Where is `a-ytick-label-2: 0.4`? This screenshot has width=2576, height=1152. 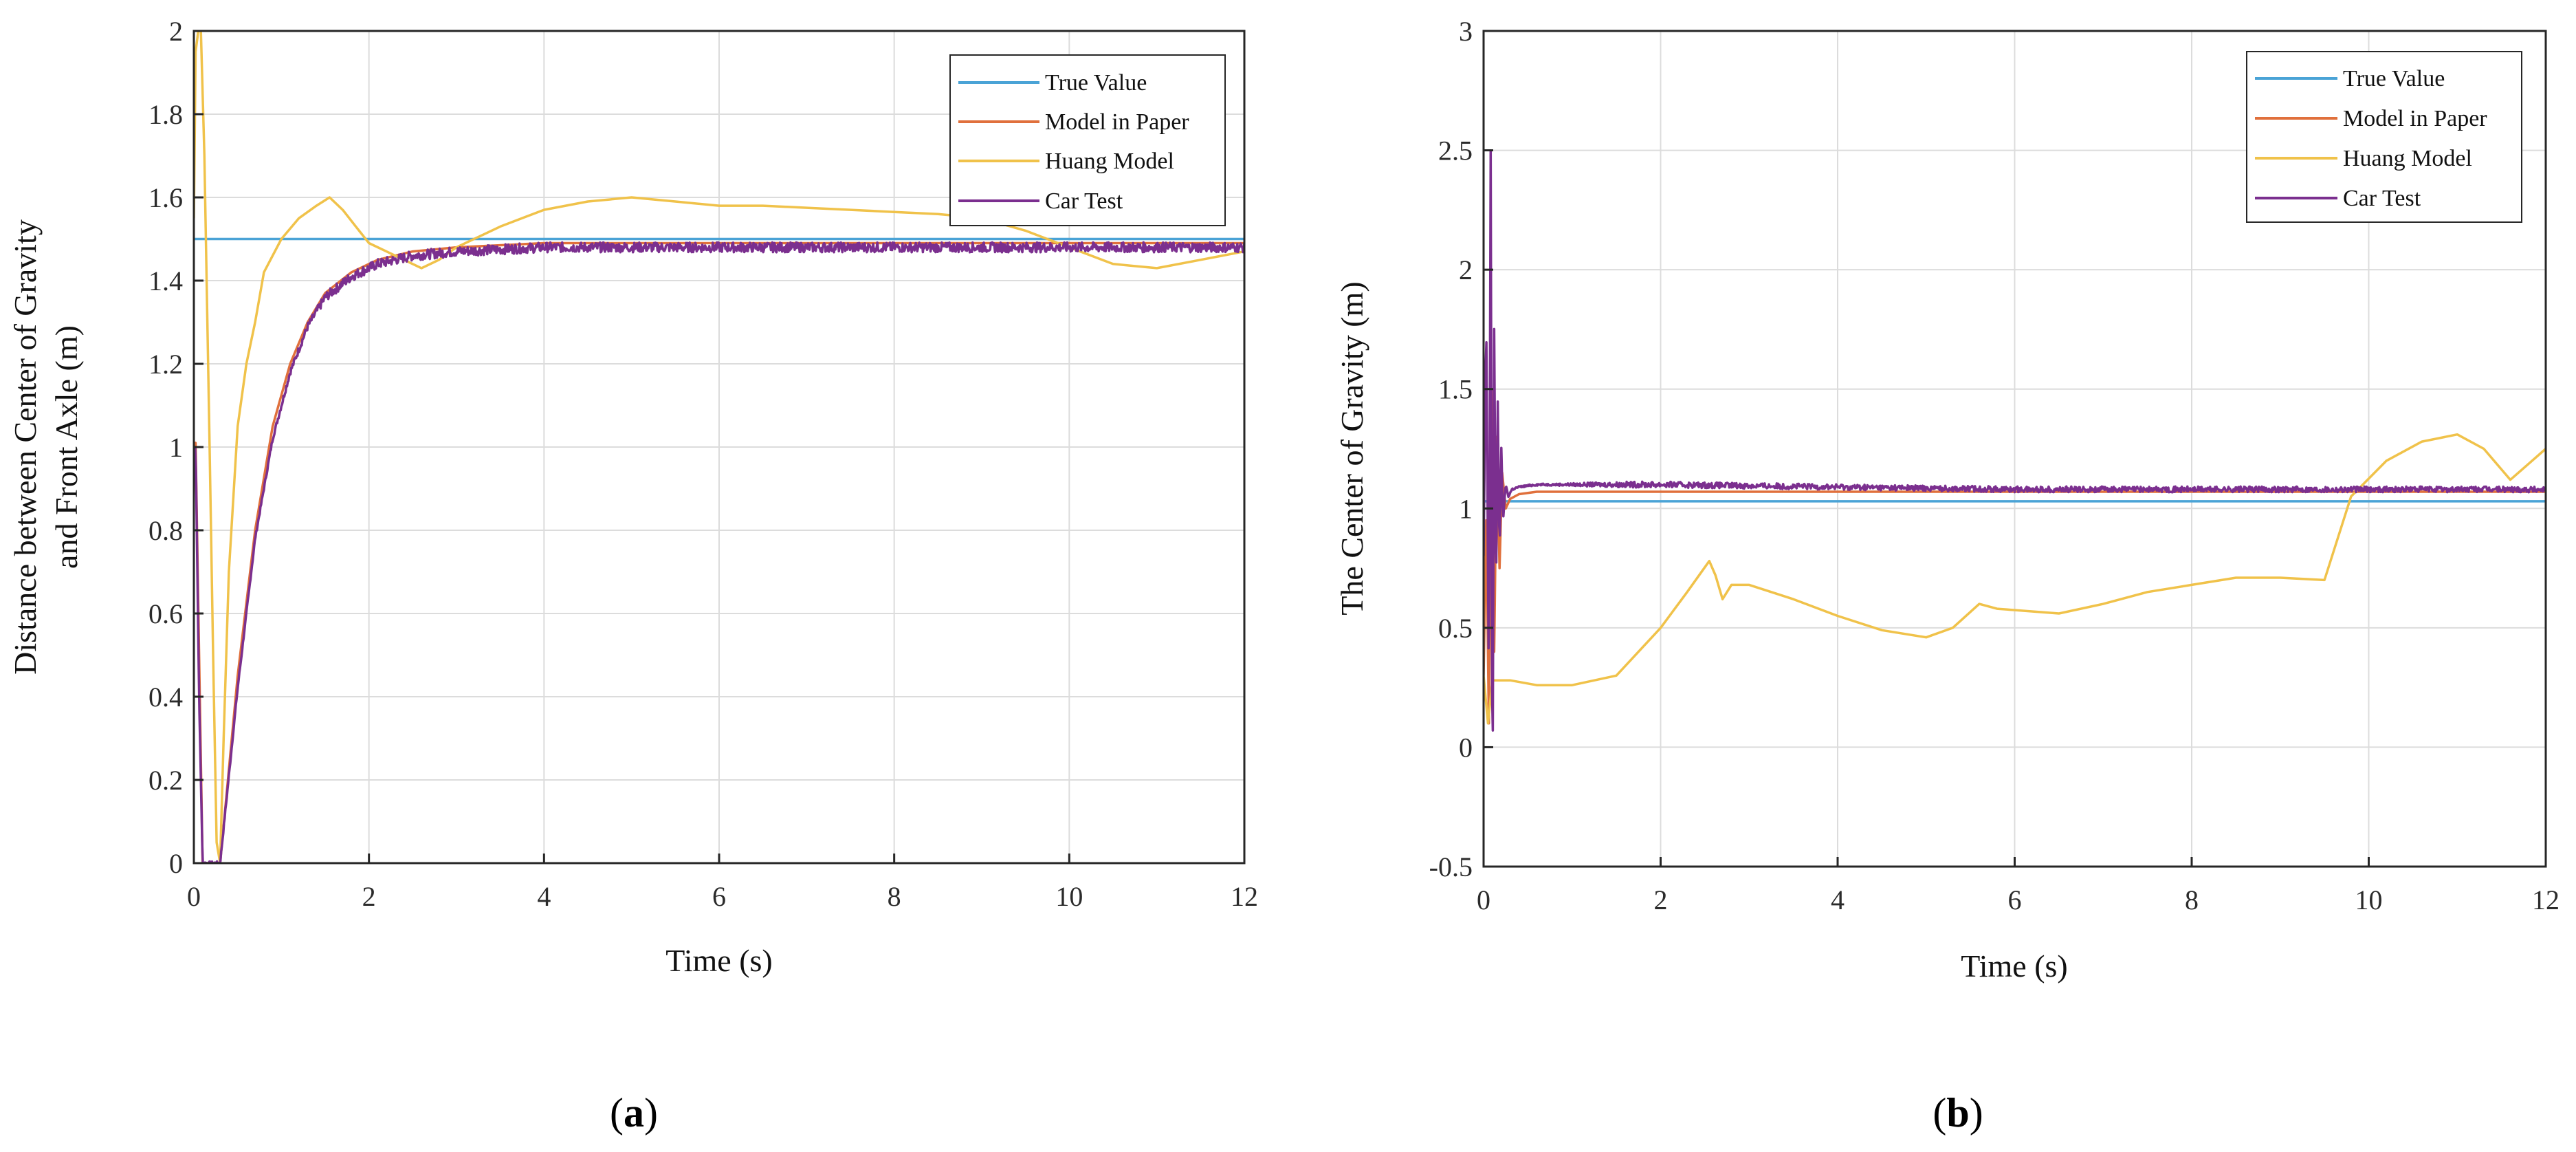
a-ytick-label-2: 0.4 is located at coordinates (165, 697).